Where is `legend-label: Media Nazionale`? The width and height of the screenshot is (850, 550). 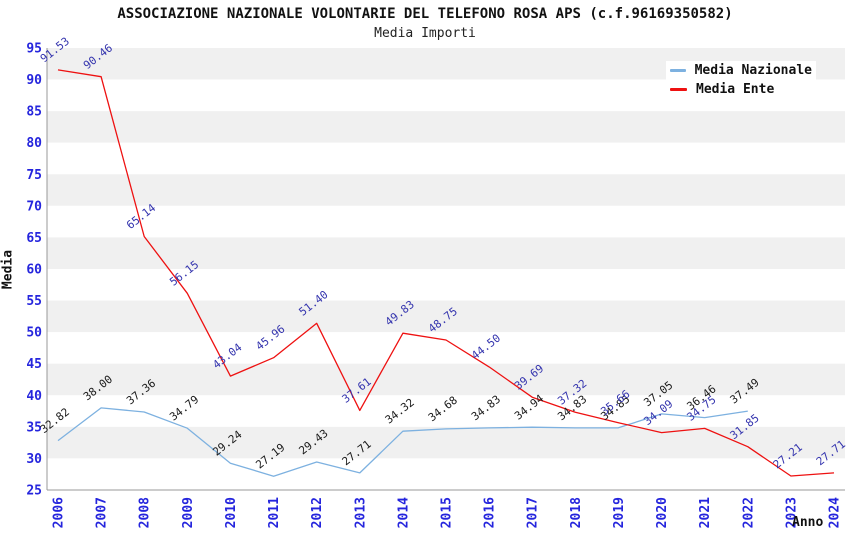
legend-label: Media Nazionale is located at coordinates (753, 70).